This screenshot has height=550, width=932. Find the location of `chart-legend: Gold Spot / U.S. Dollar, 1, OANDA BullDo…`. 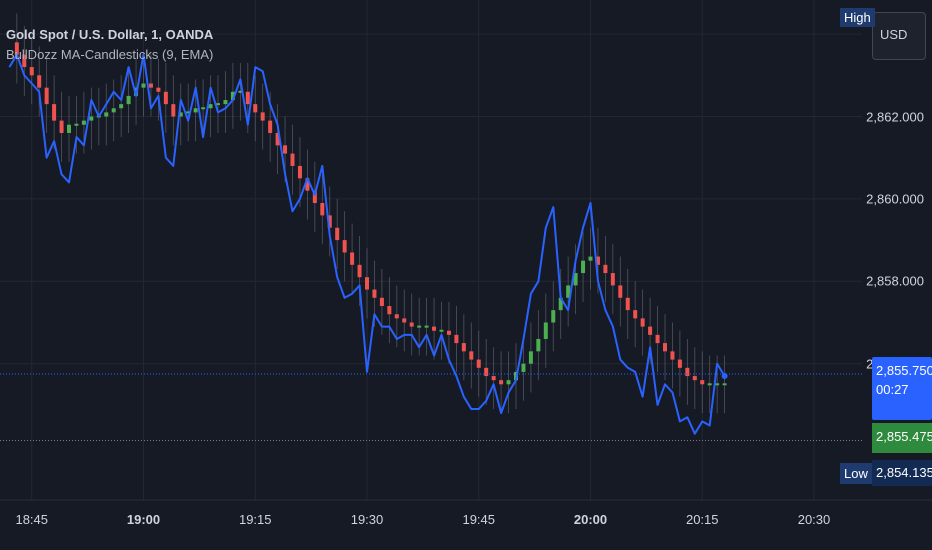

chart-legend: Gold Spot / U.S. Dollar, 1, OANDA BullDo… is located at coordinates (109, 45).